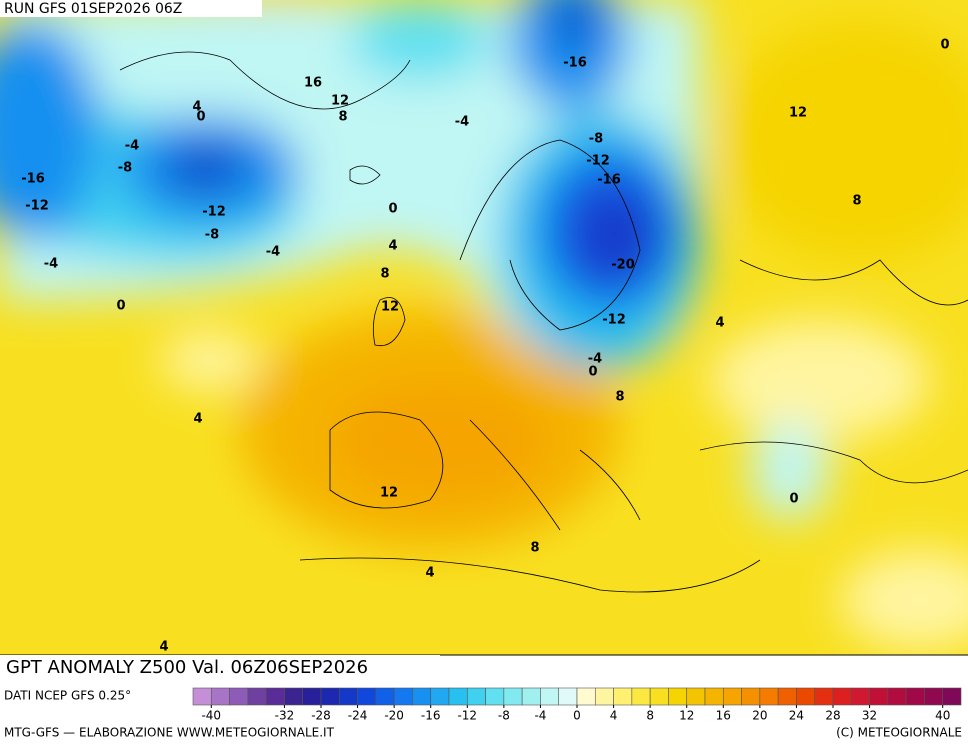  I want to click on colorbar-tick-label: 12, so click(686, 716).